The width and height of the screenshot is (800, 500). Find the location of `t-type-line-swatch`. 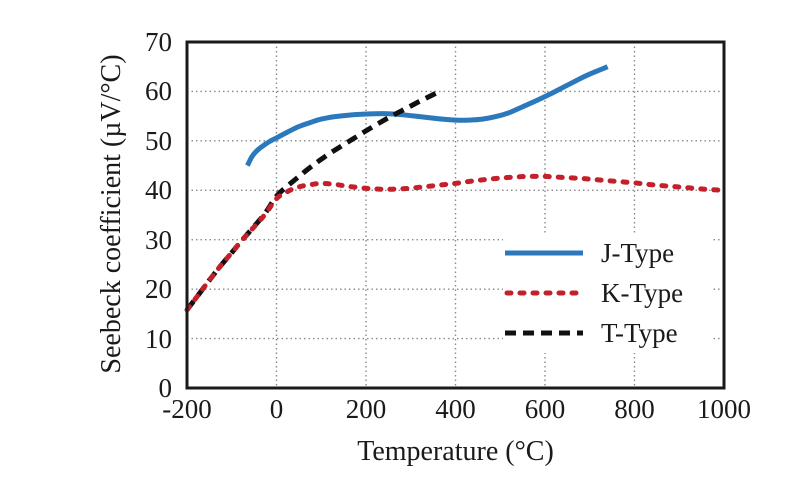

t-type-line-swatch is located at coordinates (544, 333).